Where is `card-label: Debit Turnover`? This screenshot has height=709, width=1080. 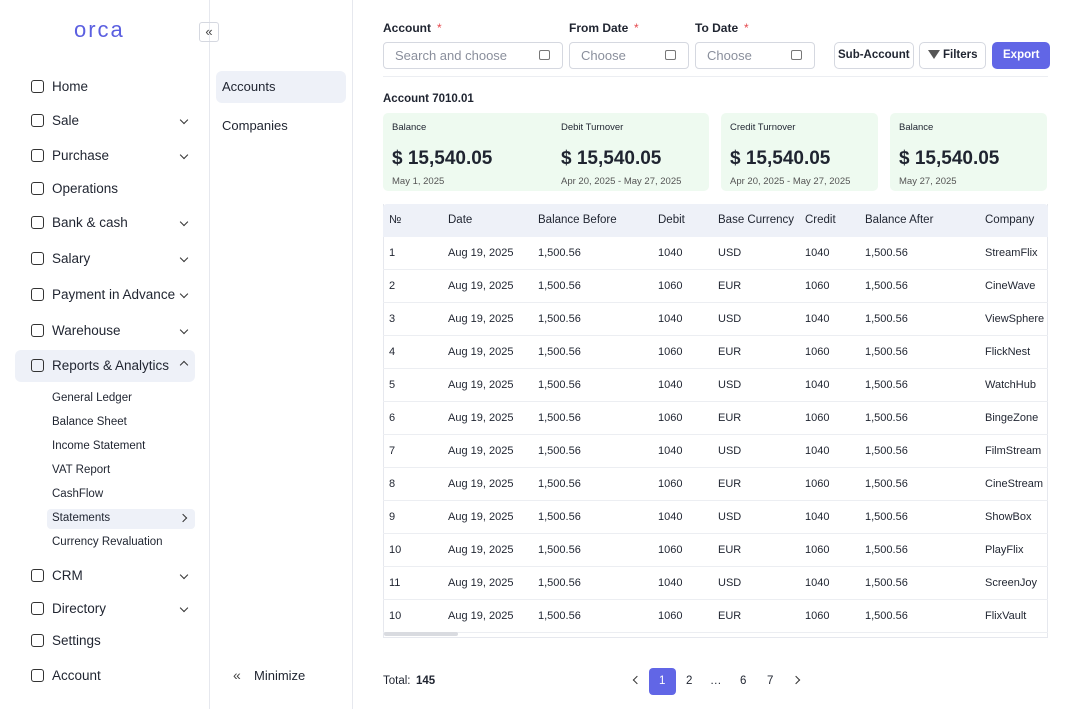
card-label: Debit Turnover is located at coordinates (592, 127).